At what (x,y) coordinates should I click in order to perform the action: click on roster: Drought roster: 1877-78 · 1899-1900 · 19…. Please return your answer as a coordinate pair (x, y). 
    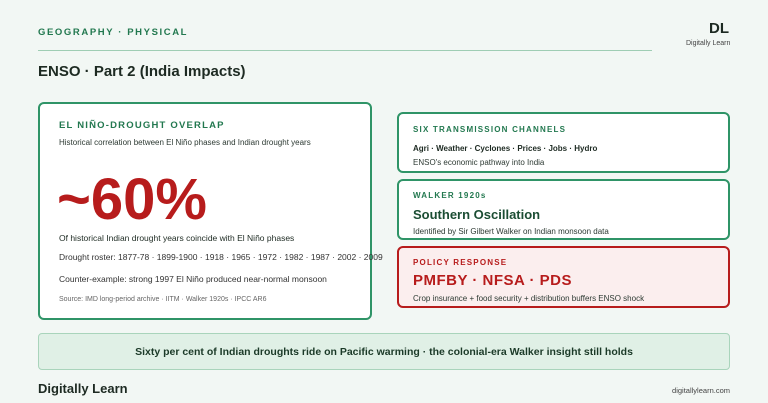
    Looking at the image, I should click on (221, 257).